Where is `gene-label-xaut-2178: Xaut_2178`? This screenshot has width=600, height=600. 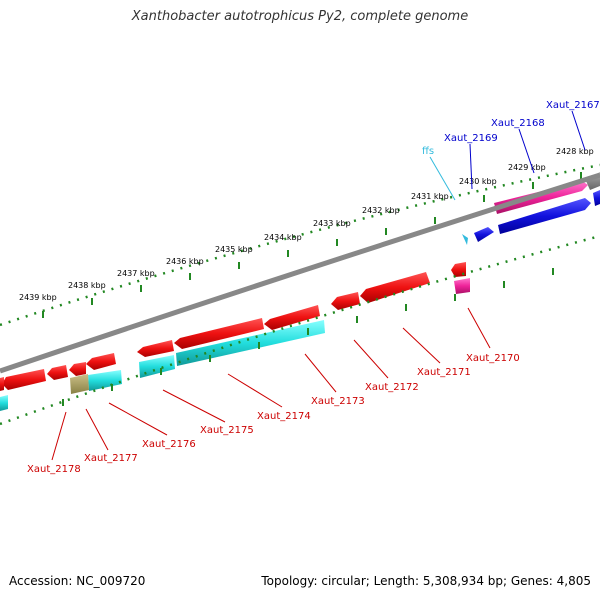 gene-label-xaut-2178: Xaut_2178 is located at coordinates (54, 469).